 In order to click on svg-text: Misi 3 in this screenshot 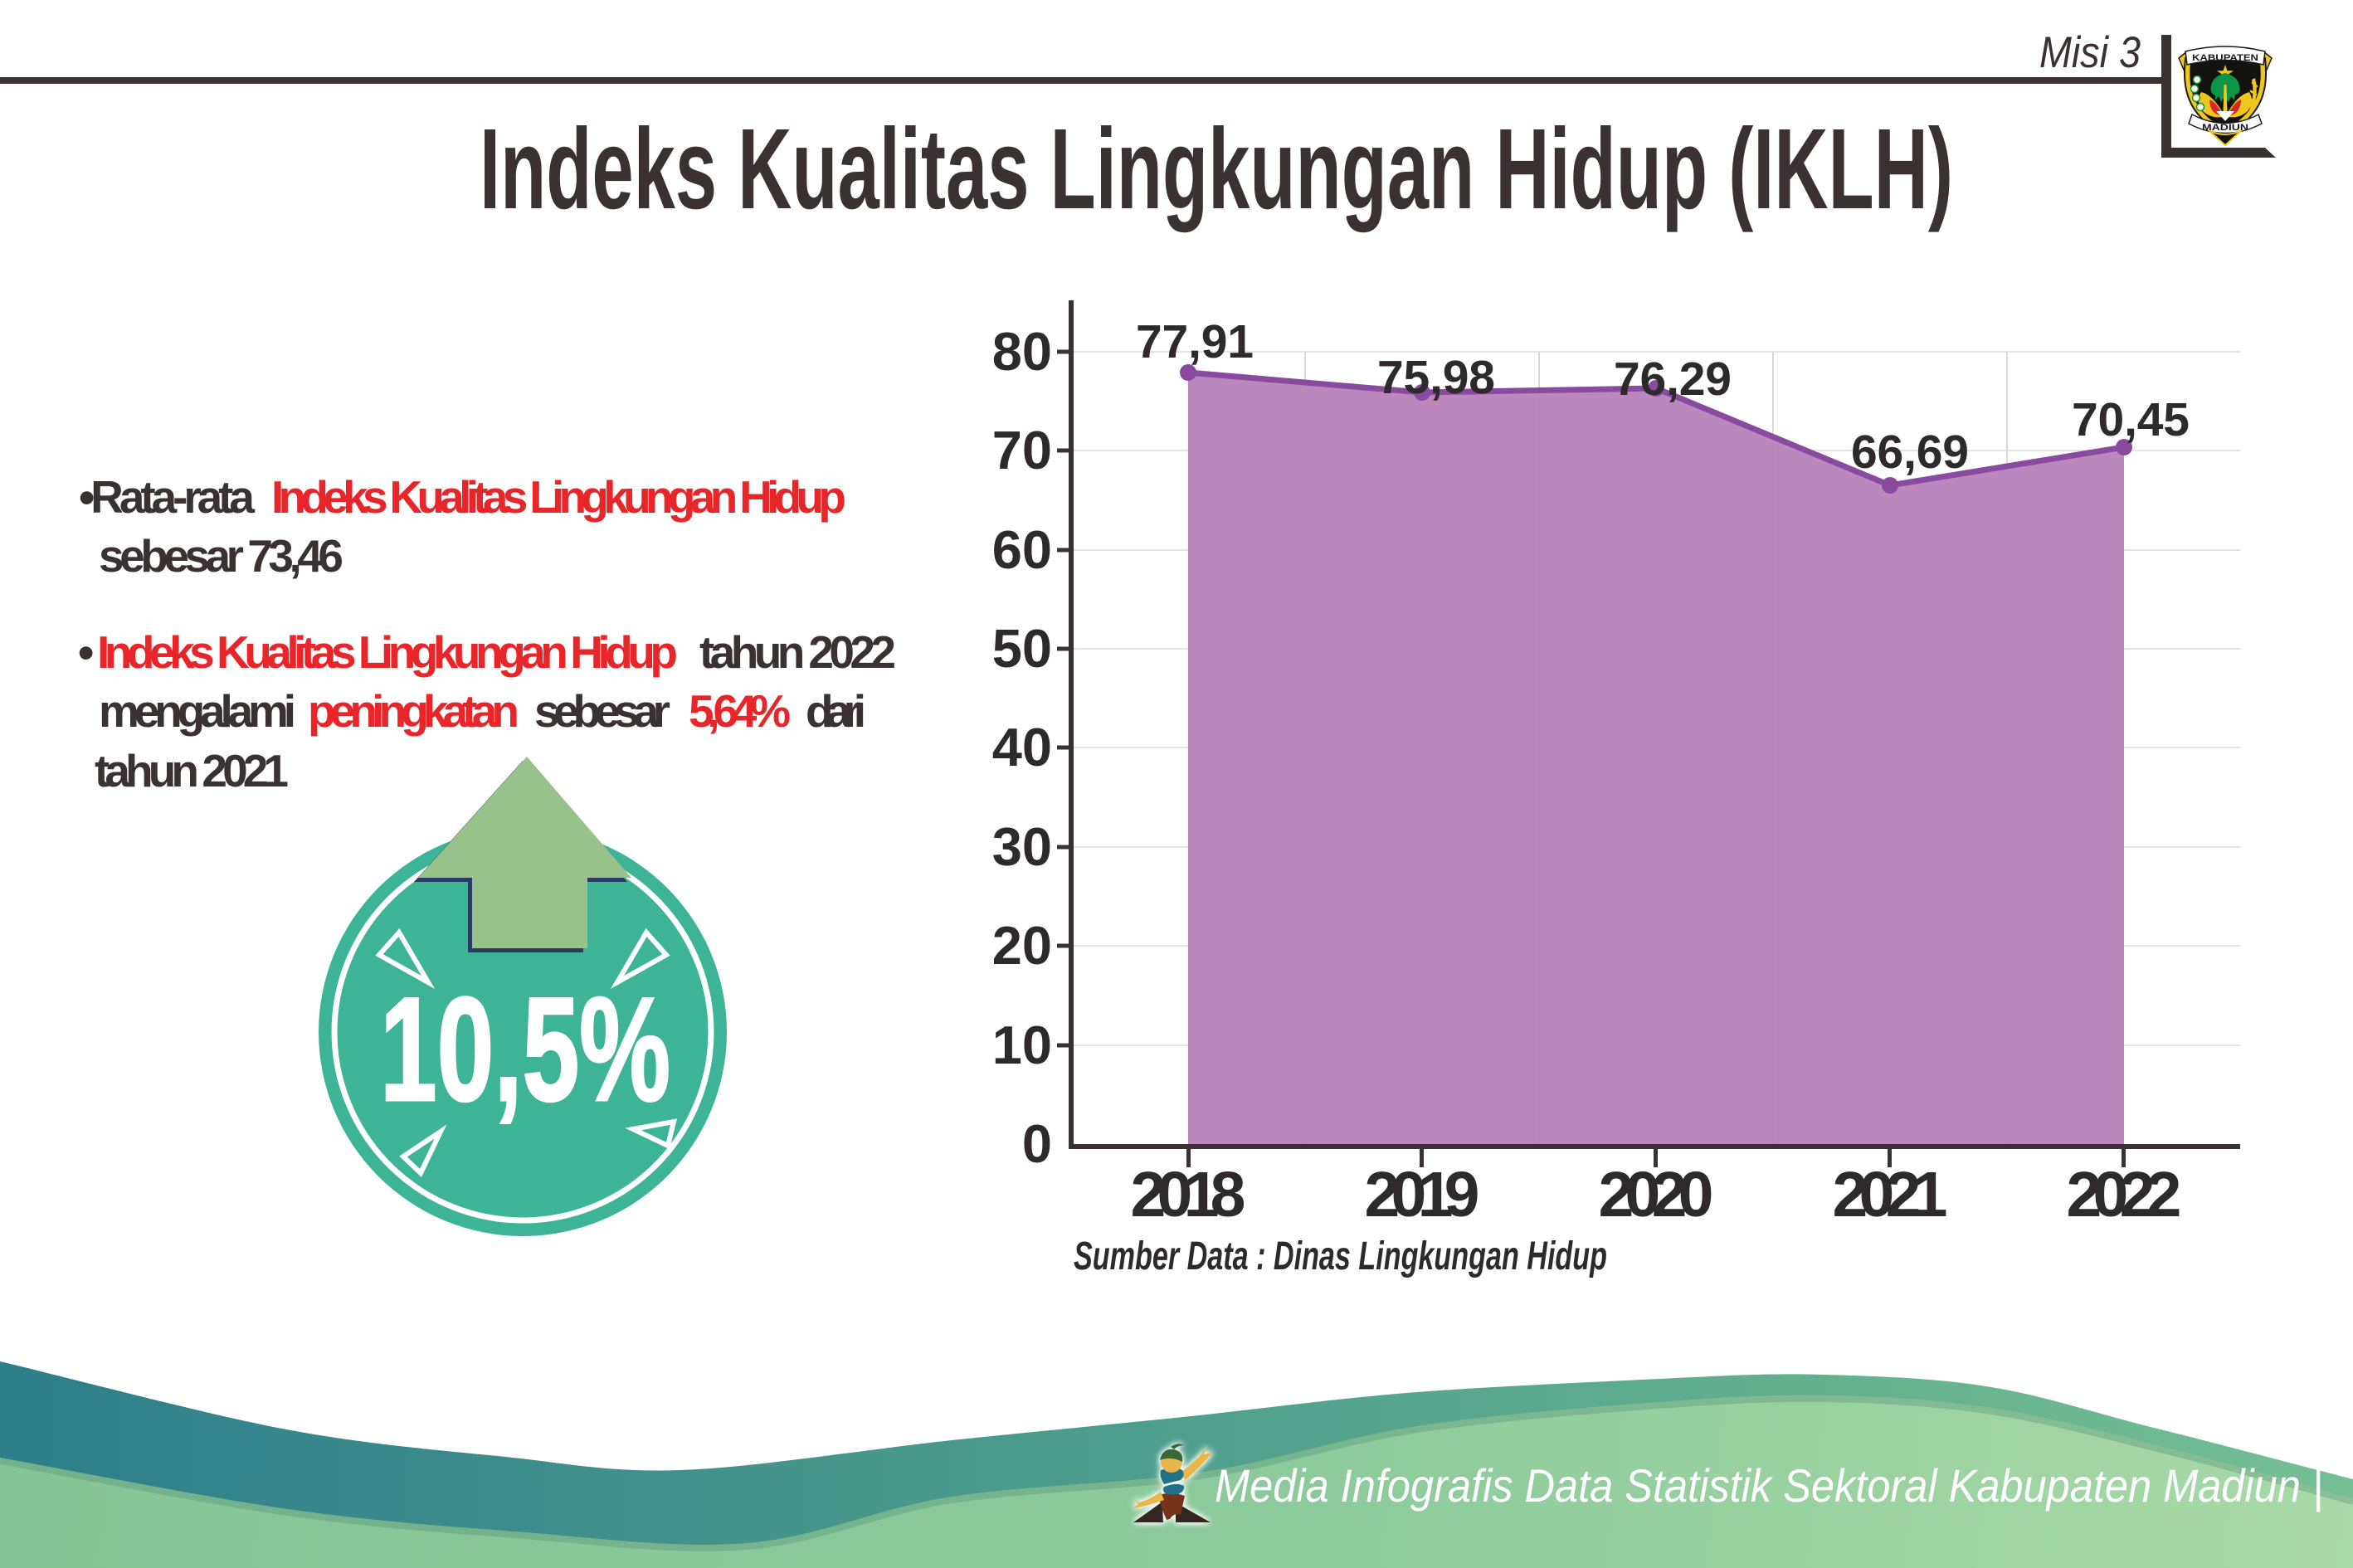, I will do `click(2090, 52)`.